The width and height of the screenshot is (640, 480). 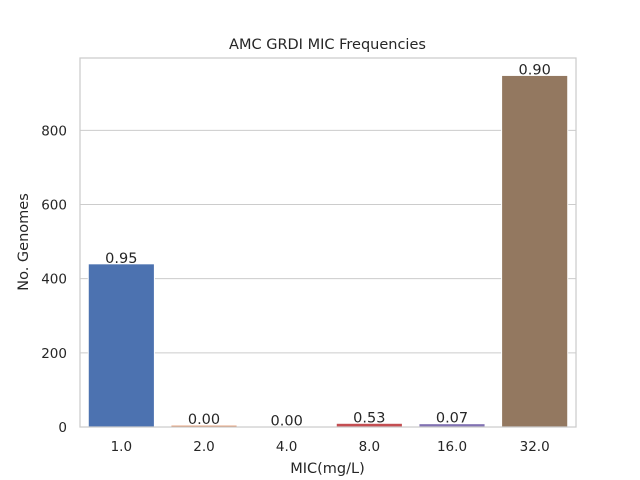 I want to click on x-tick-label: 32.0, so click(x=535, y=447).